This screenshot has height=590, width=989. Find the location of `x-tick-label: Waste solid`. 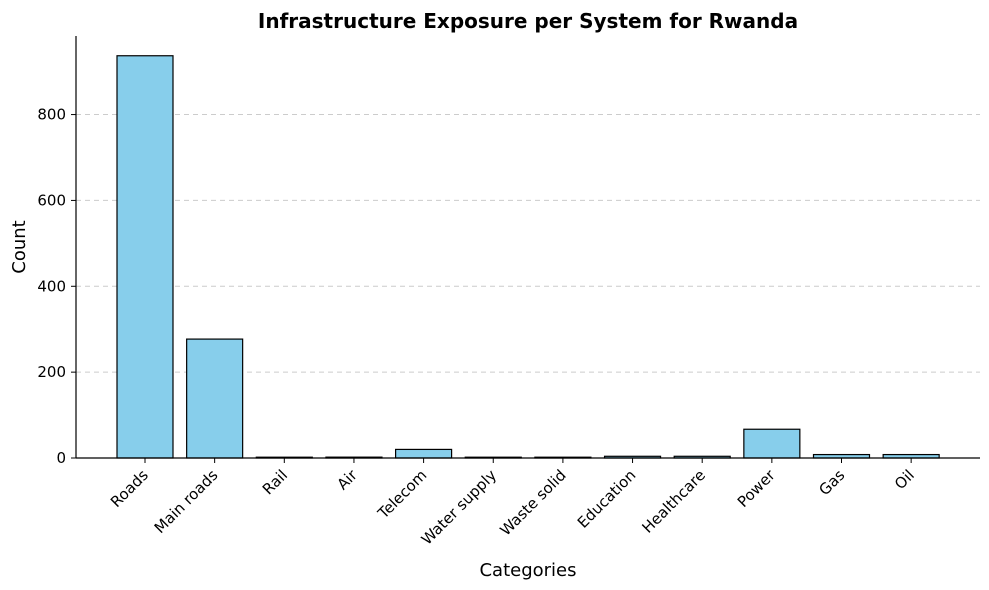

x-tick-label: Waste solid is located at coordinates (532, 502).